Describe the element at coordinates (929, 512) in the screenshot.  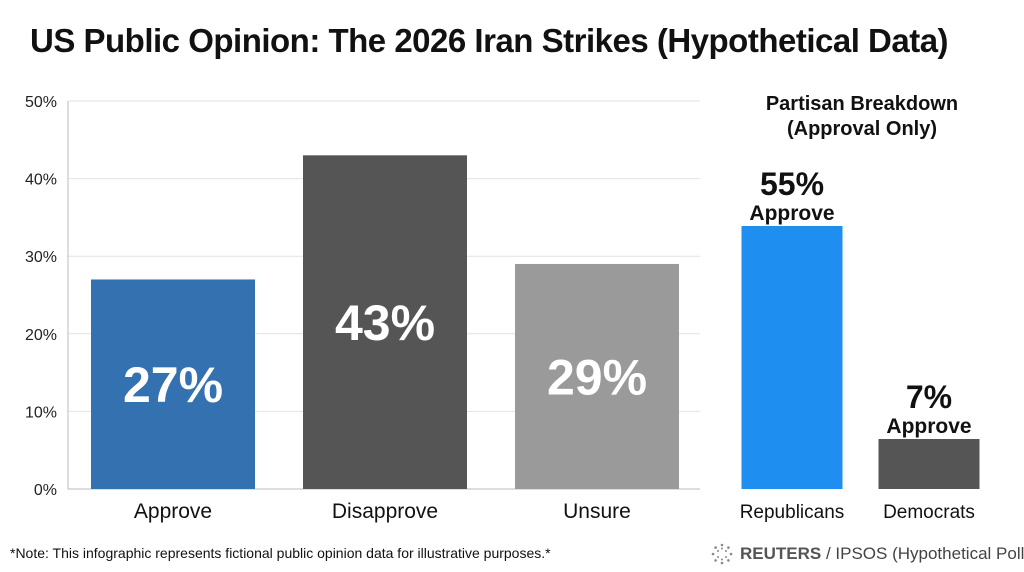
I see `x-tick-label: Democrats` at that location.